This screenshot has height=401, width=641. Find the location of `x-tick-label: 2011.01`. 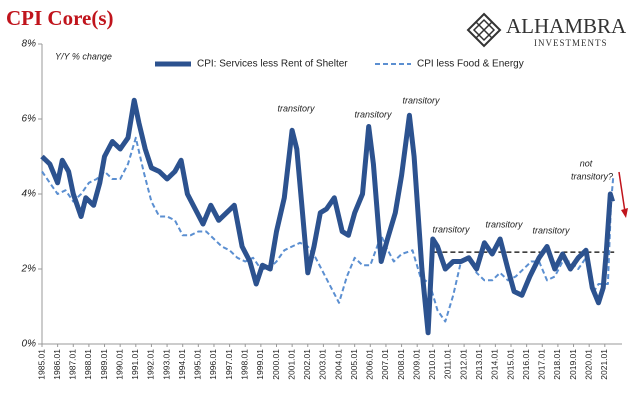

x-tick-label: 2011.01 is located at coordinates (448, 364).